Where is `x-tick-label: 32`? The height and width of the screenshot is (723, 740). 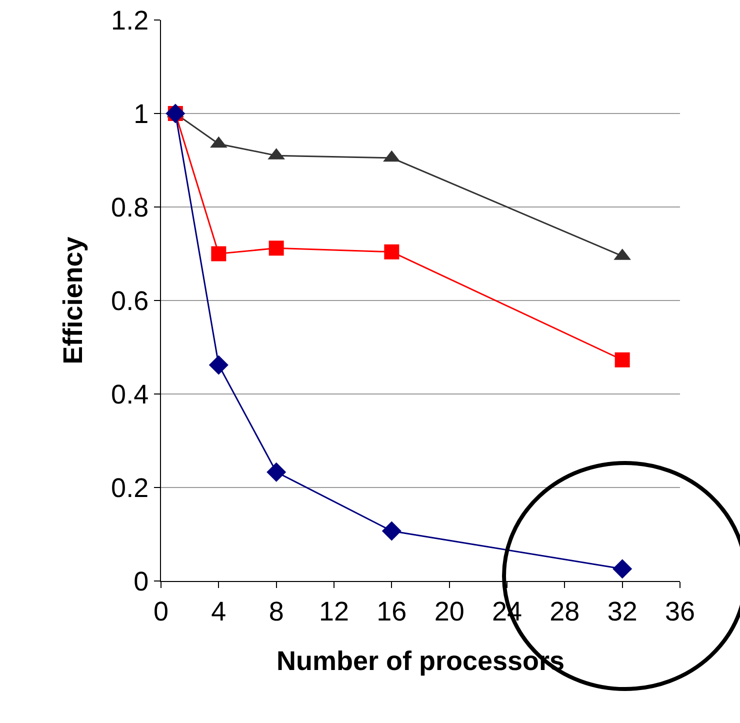 x-tick-label: 32 is located at coordinates (622, 611).